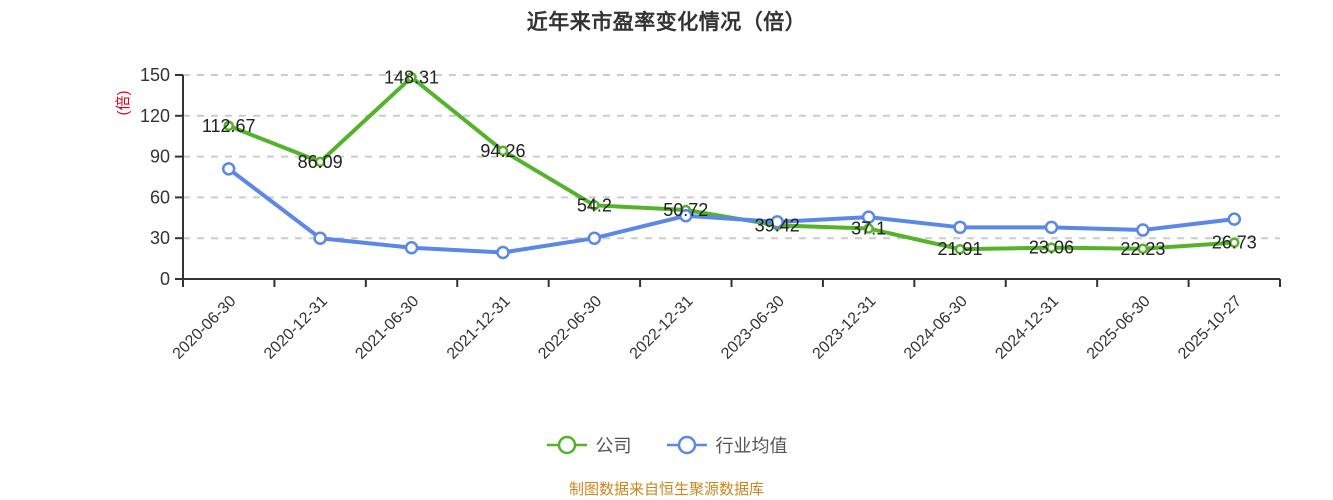 Image resolution: width=1333 pixels, height=500 pixels. I want to click on value-label: 86.09, so click(320, 162).